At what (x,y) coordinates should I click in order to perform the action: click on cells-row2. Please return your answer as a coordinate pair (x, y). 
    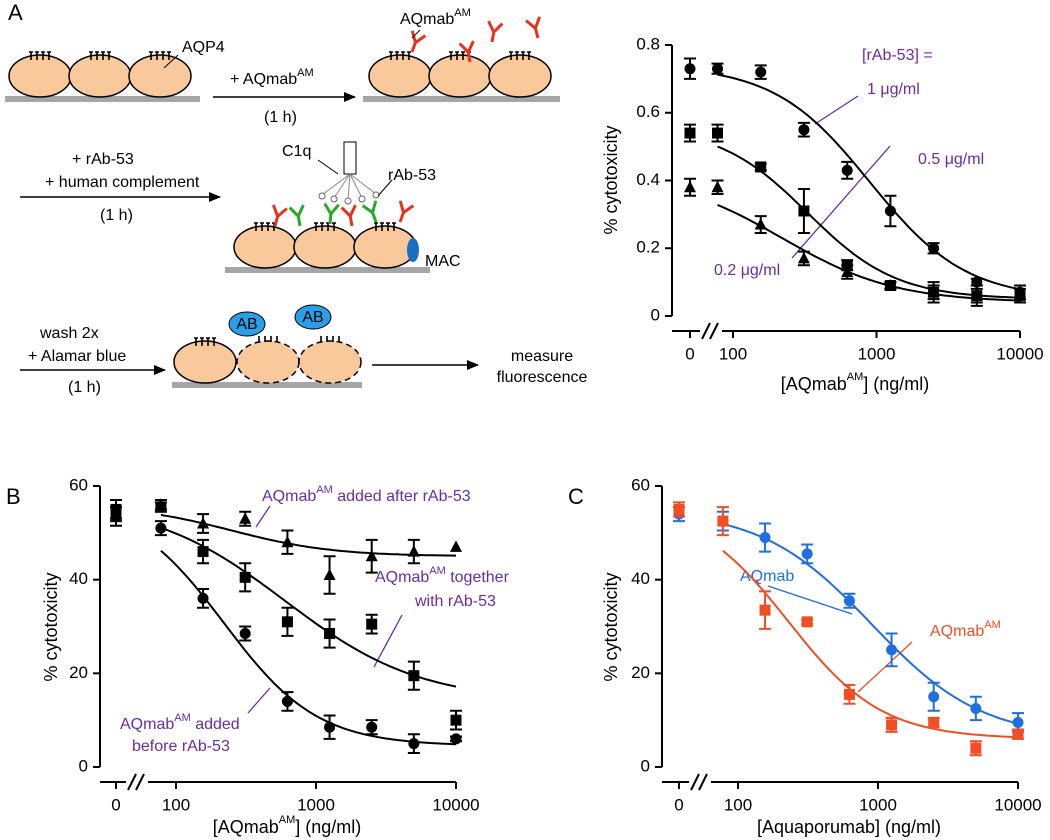
    Looking at the image, I should click on (327, 207).